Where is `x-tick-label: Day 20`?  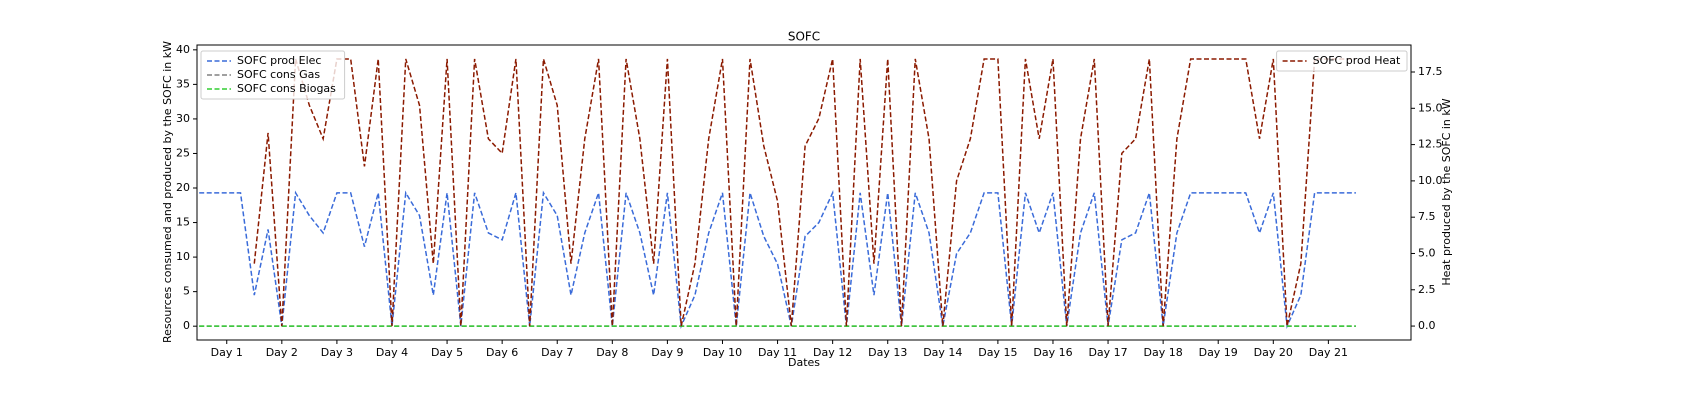 x-tick-label: Day 20 is located at coordinates (1273, 352).